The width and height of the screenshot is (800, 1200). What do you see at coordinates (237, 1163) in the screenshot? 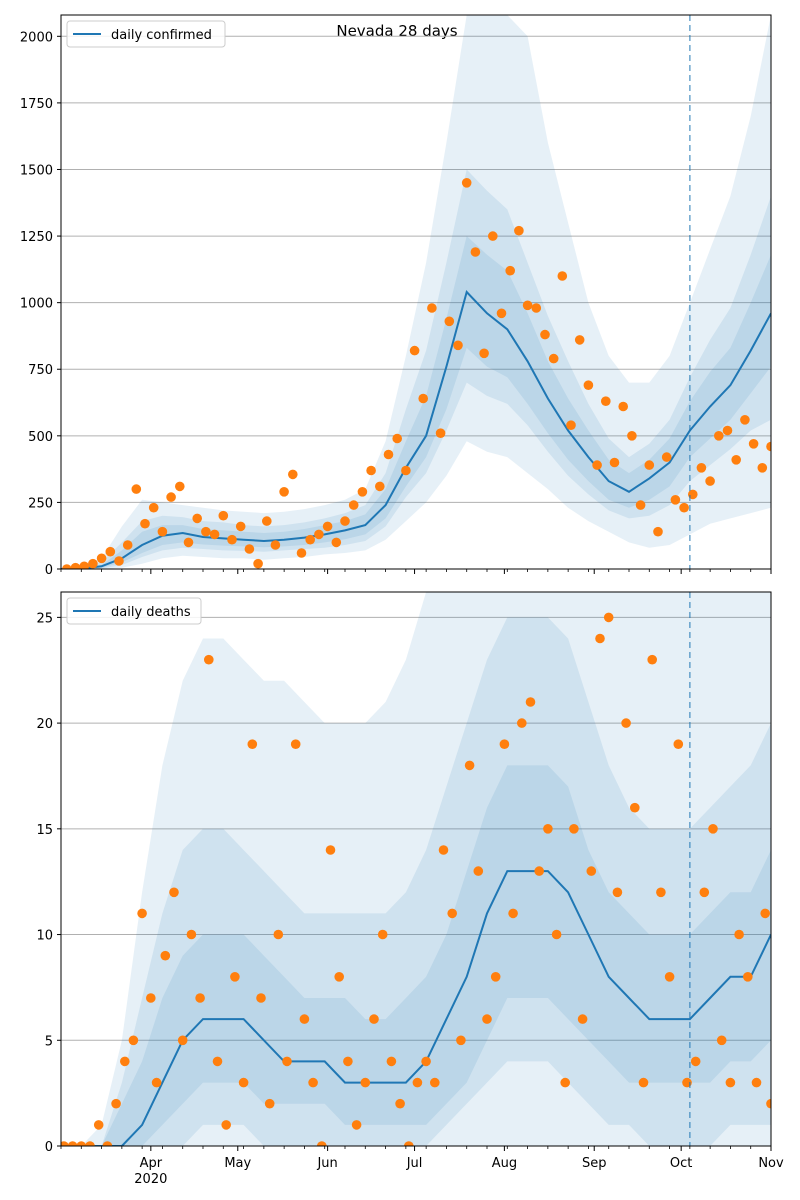
I see `x-tick-label: May` at bounding box center [237, 1163].